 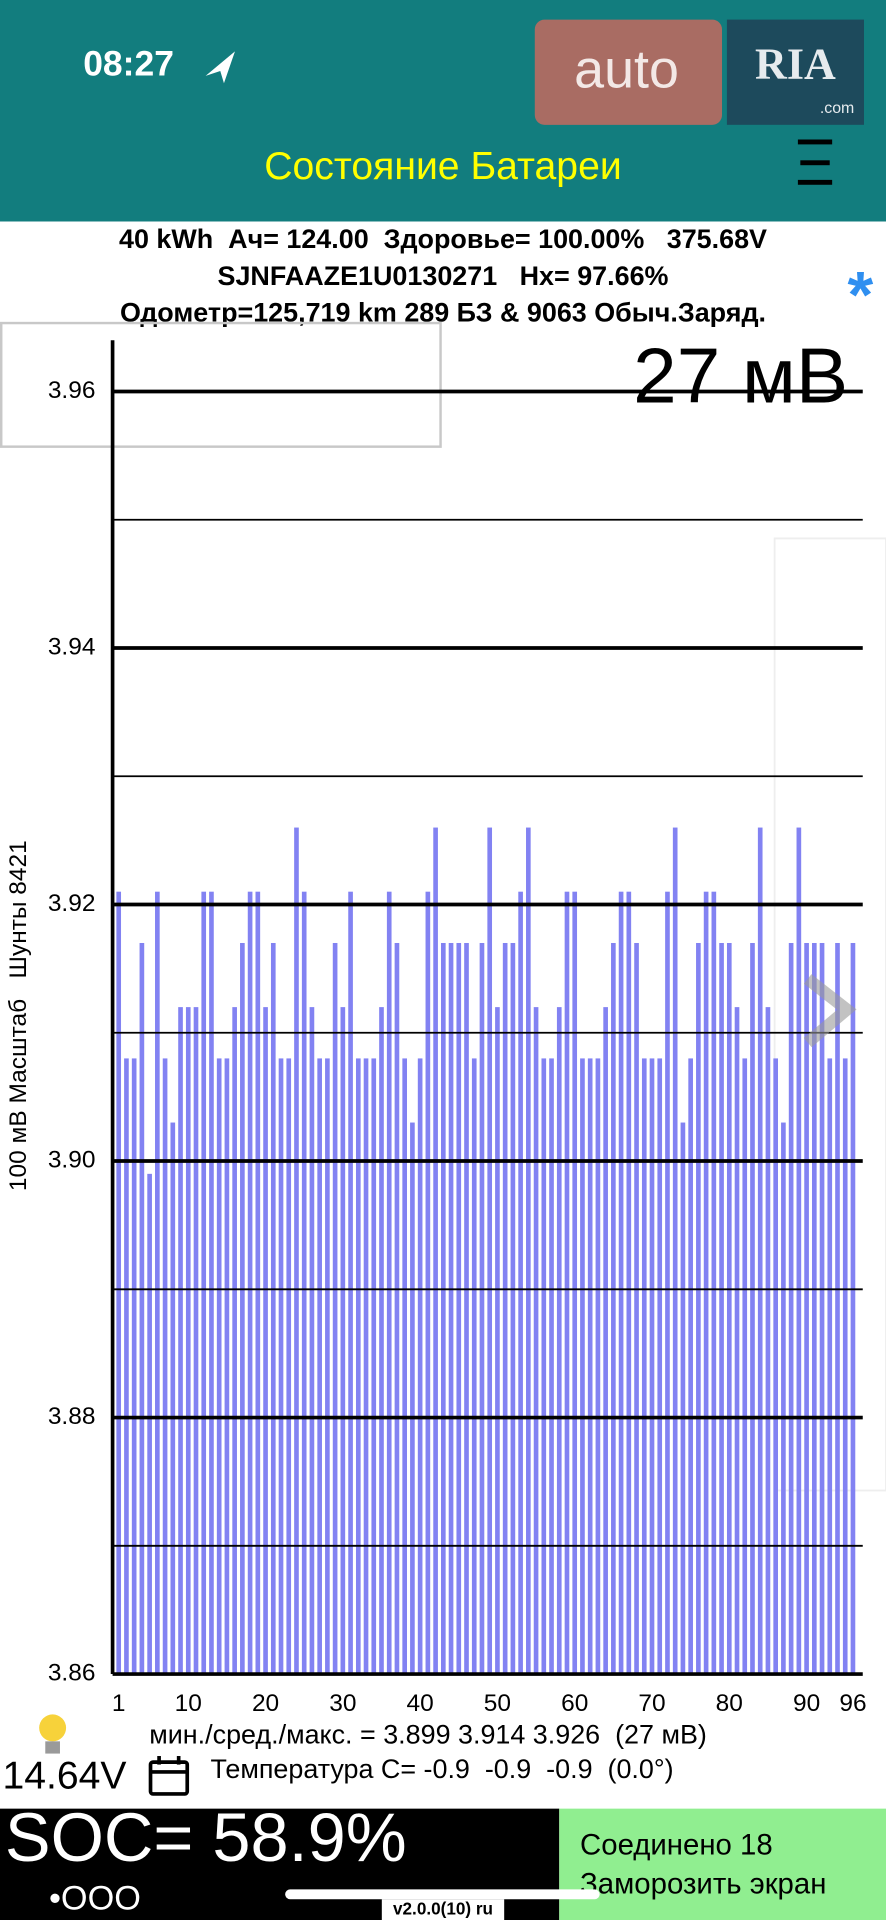 What do you see at coordinates (703, 1883) in the screenshot?
I see `freeze-button: Заморозить экран` at bounding box center [703, 1883].